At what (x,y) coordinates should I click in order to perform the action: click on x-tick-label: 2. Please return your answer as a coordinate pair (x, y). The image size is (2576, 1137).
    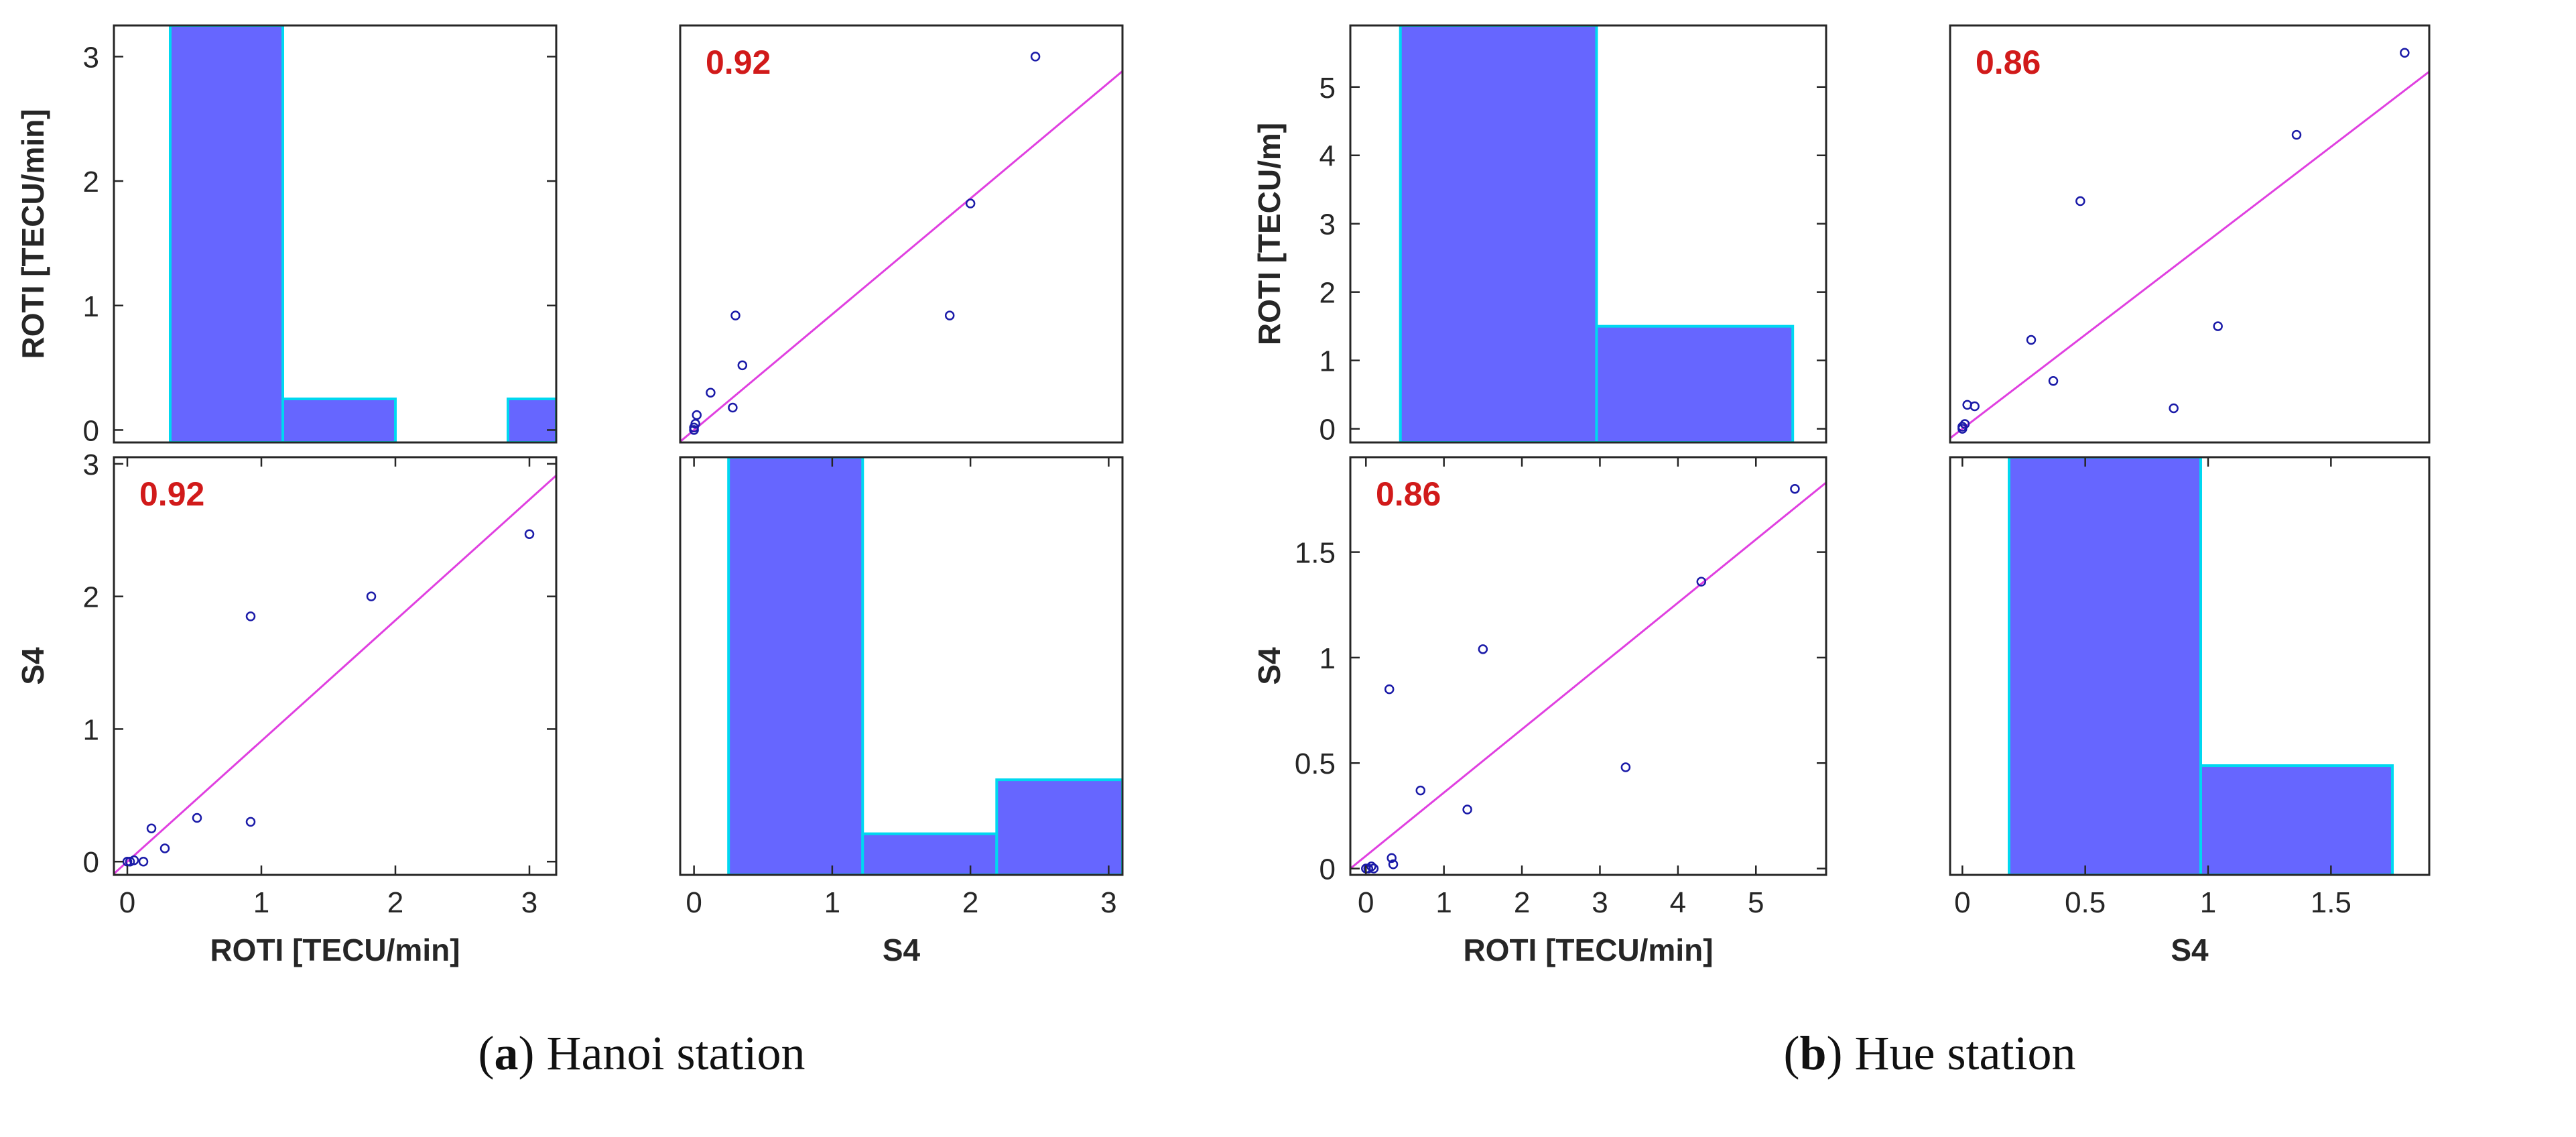
    Looking at the image, I should click on (395, 903).